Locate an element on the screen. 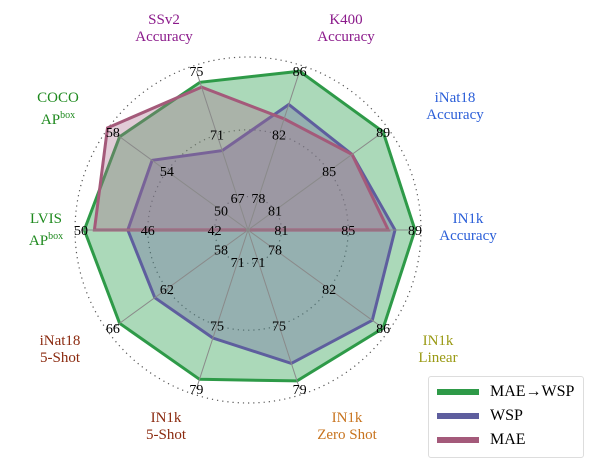 Image resolution: width=600 pixels, height=470 pixels. legend-label: MAE is located at coordinates (508, 439).